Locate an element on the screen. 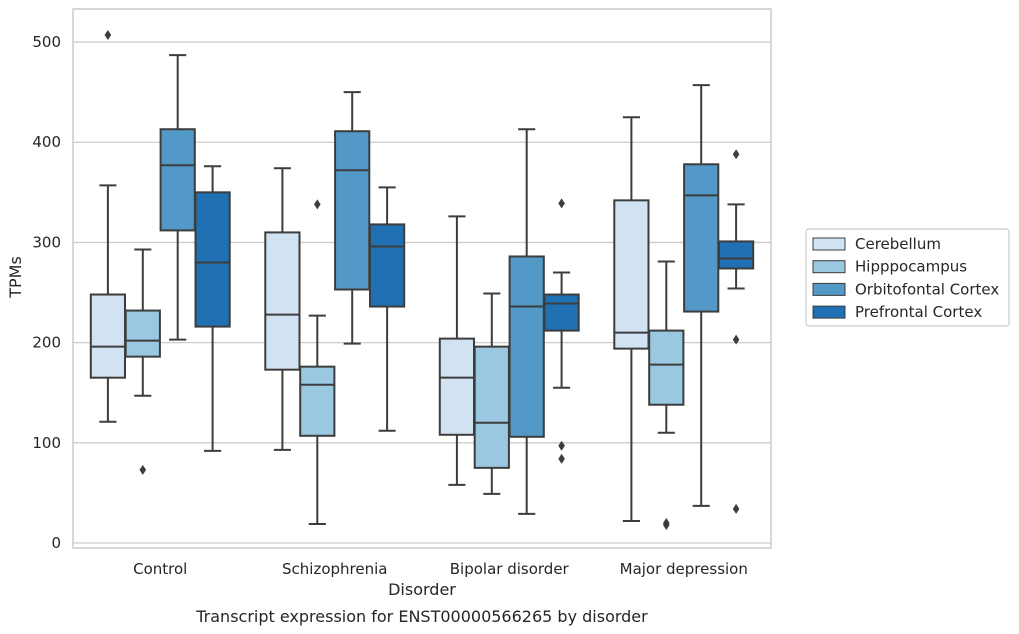 This screenshot has height=634, width=1019. x-tick-label: Bipolar disorder is located at coordinates (510, 569).